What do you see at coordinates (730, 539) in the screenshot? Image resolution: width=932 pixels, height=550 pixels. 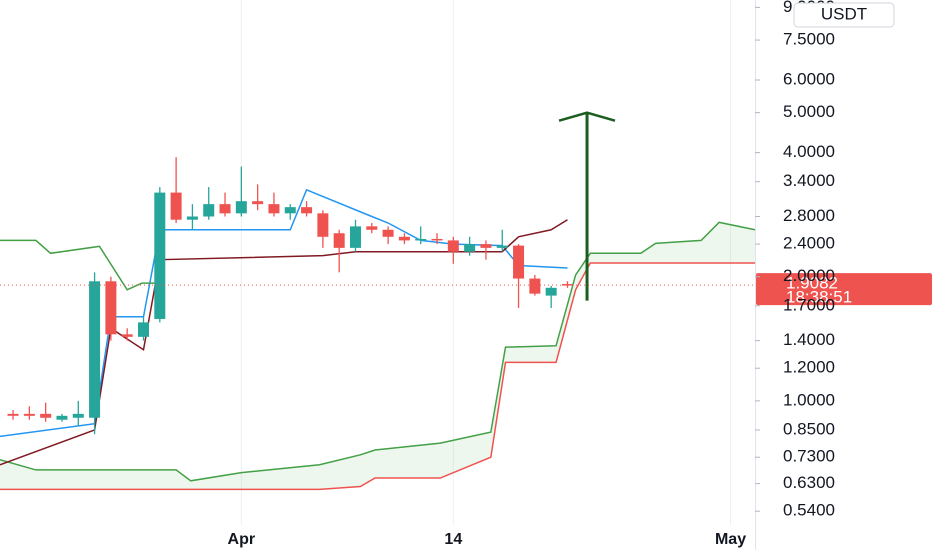 I see `x-tick-label: May` at bounding box center [730, 539].